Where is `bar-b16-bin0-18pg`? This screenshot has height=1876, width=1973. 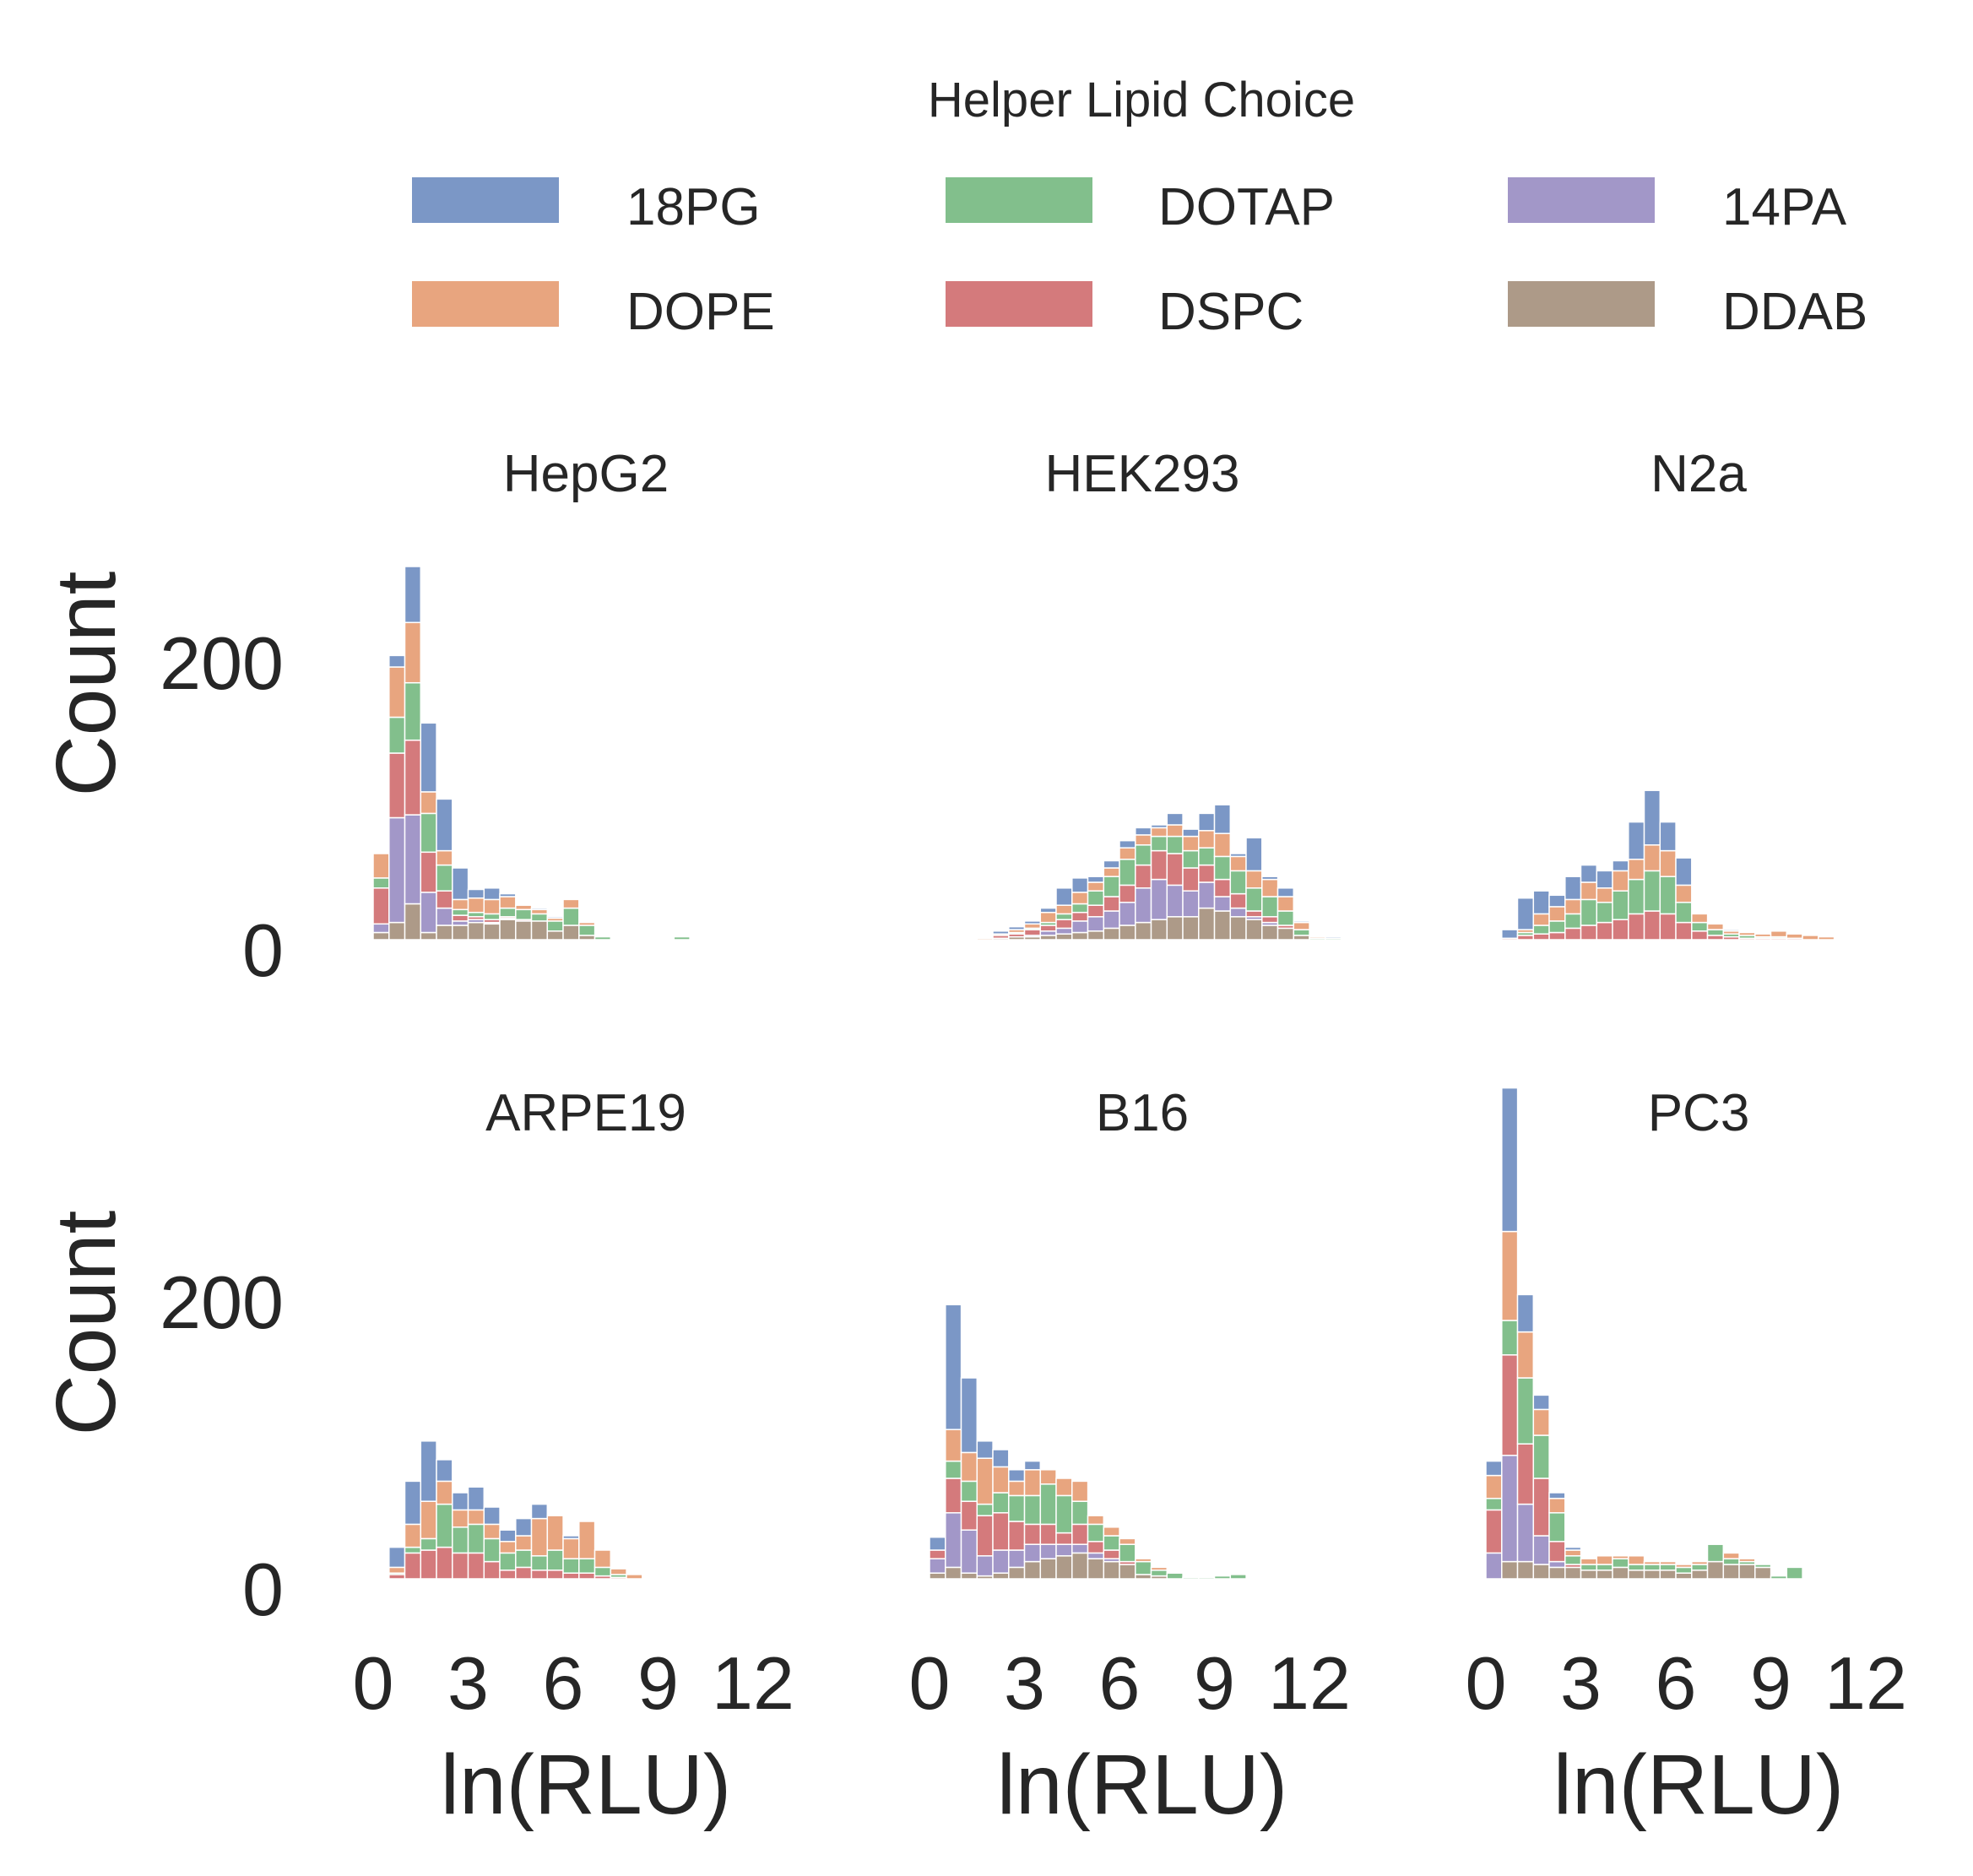 bar-b16-bin0-18pg is located at coordinates (937, 1543).